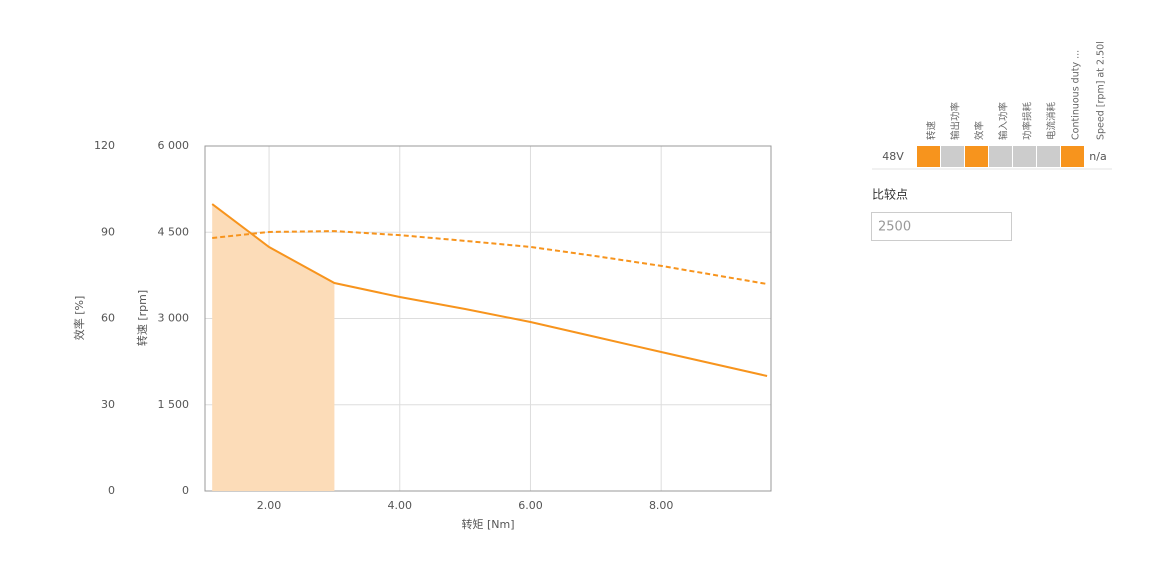 The width and height of the screenshot is (1151, 578). I want to click on legend-header: Speed [rpm] at 2.50l, so click(1101, 90).